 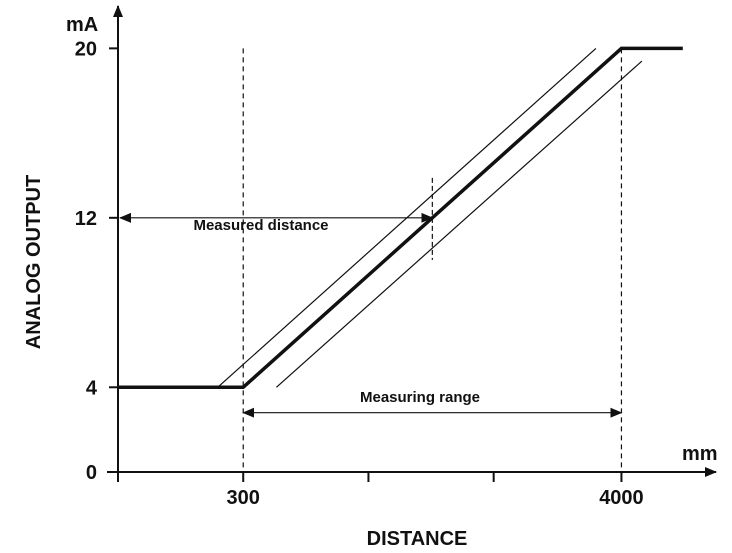 I want to click on x-axis-unit: mm, so click(x=700, y=454).